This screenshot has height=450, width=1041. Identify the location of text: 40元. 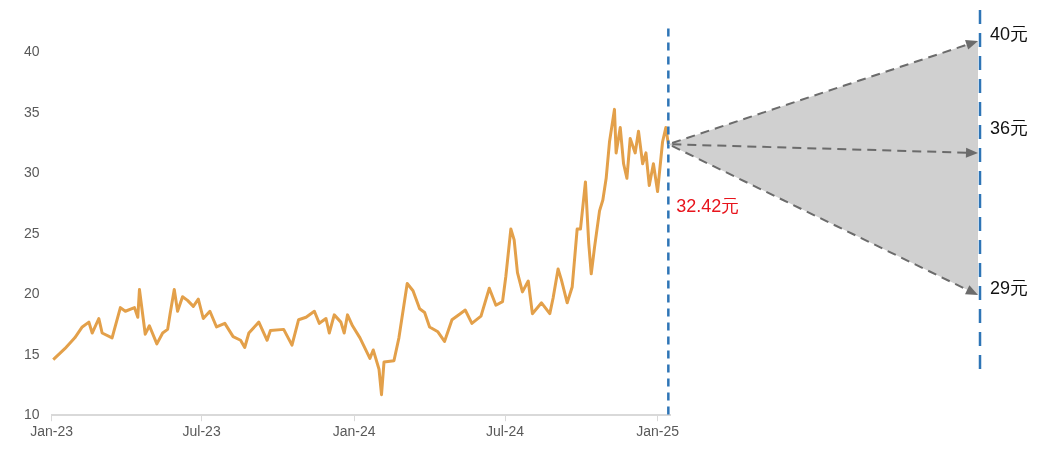
(1009, 34).